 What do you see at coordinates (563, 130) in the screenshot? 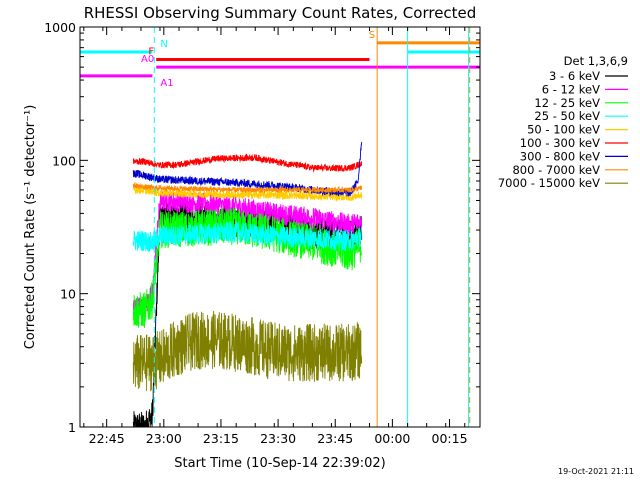
I see `legend-label-5: 50 - 100 keV` at bounding box center [563, 130].